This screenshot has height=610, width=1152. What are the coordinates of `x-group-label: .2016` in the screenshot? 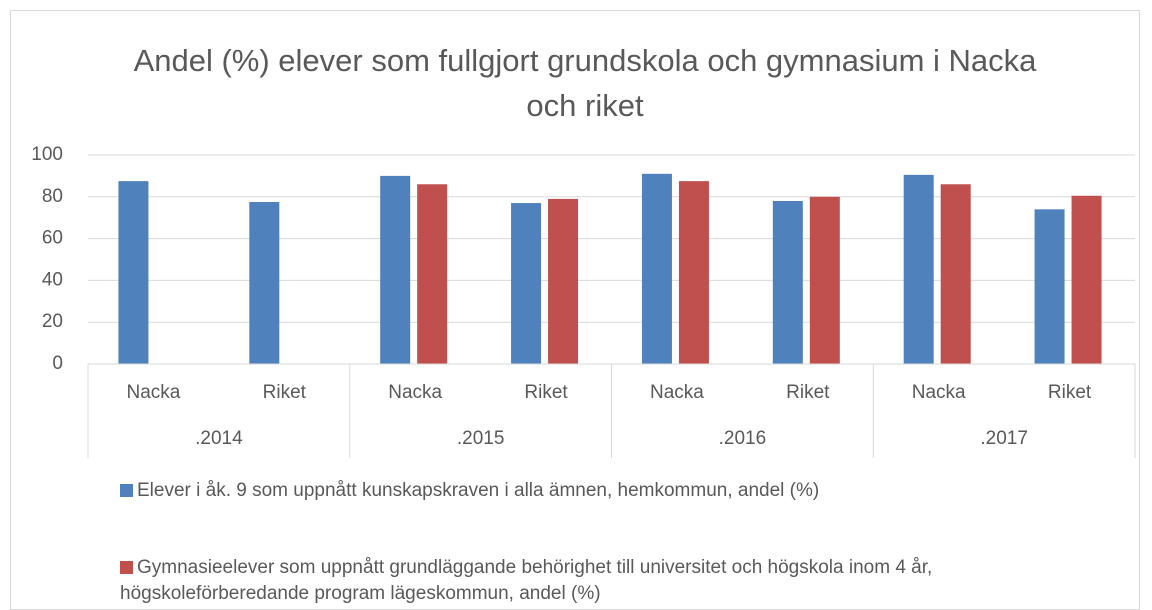 It's located at (743, 438).